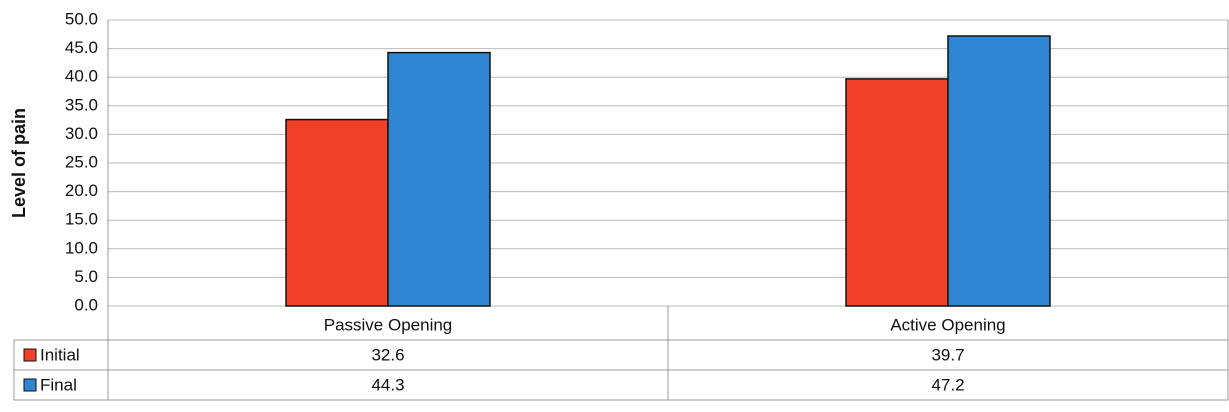  I want to click on y-tick-label: 35.0, so click(81, 104).